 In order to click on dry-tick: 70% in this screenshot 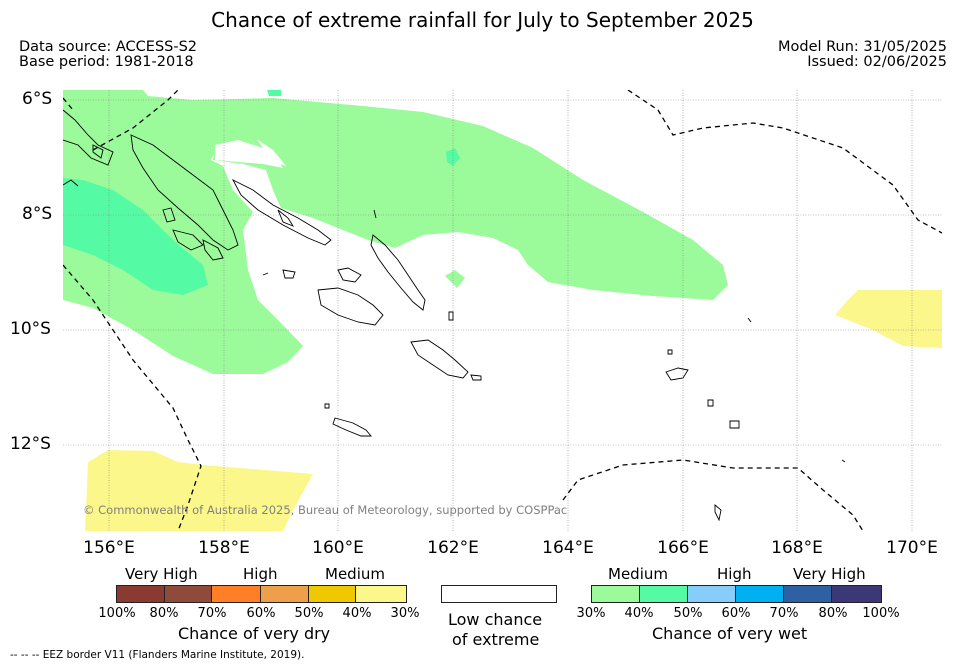, I will do `click(212, 613)`.